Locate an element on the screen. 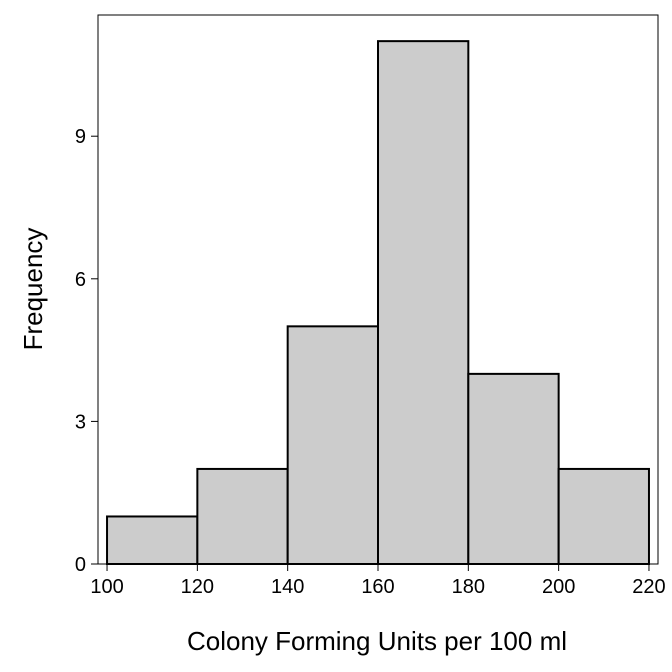 This screenshot has width=672, height=672. y-tick-label: 0 is located at coordinates (80, 565).